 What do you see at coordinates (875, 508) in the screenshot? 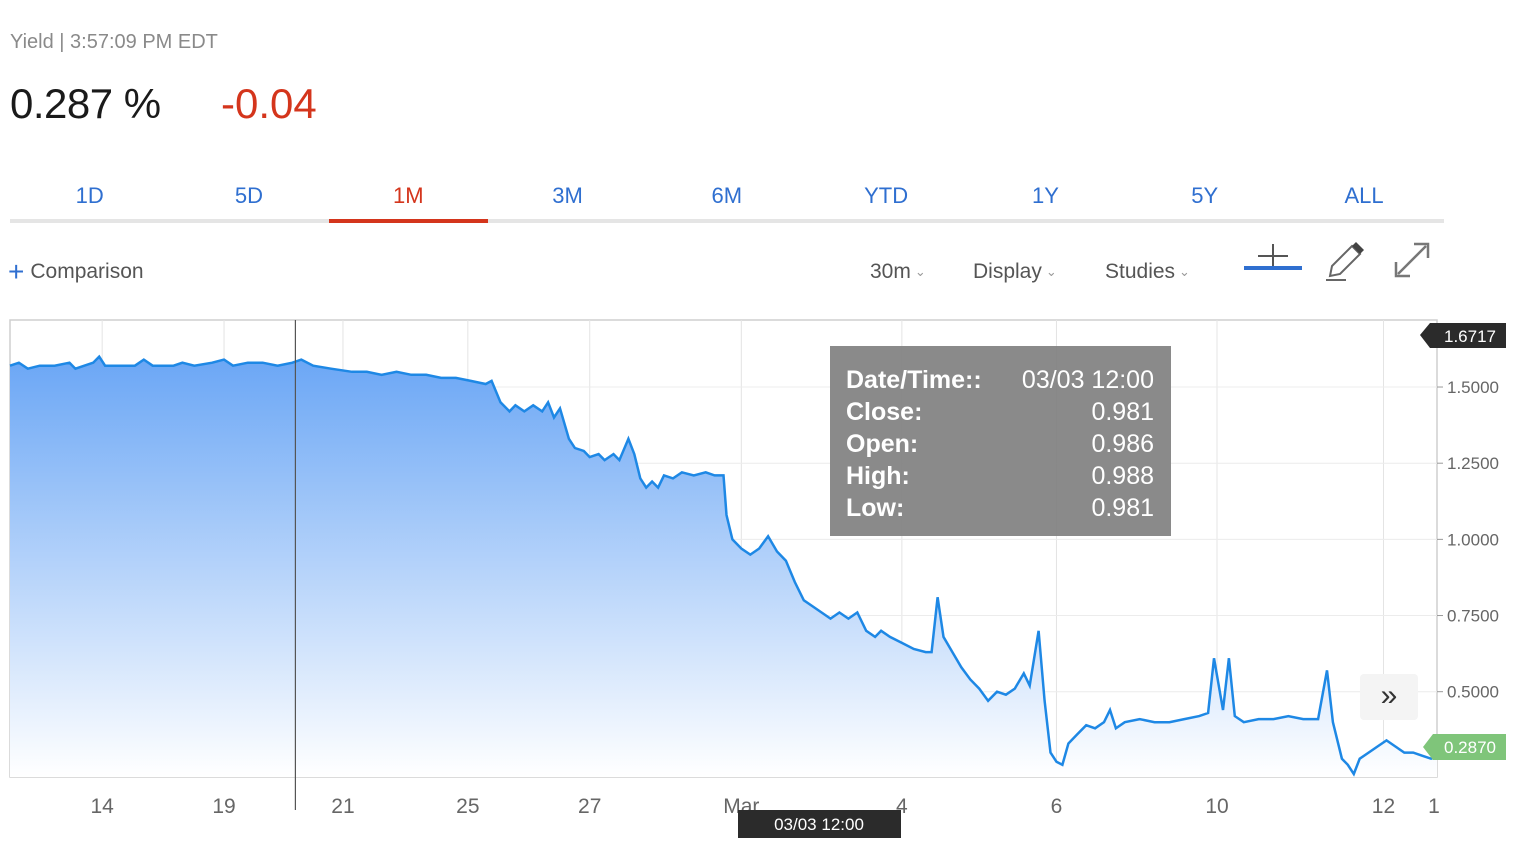
I see `tooltip-label: Low:` at bounding box center [875, 508].